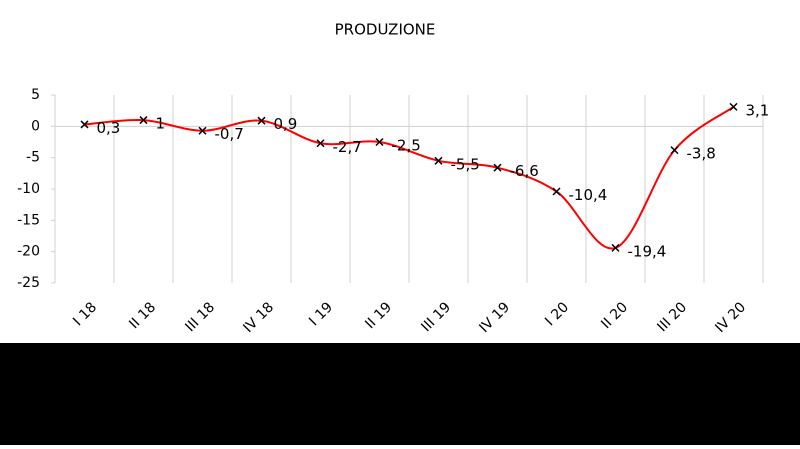 The height and width of the screenshot is (449, 800). Describe the element at coordinates (672, 317) in the screenshot. I see `x-tick-label: III 20` at that location.